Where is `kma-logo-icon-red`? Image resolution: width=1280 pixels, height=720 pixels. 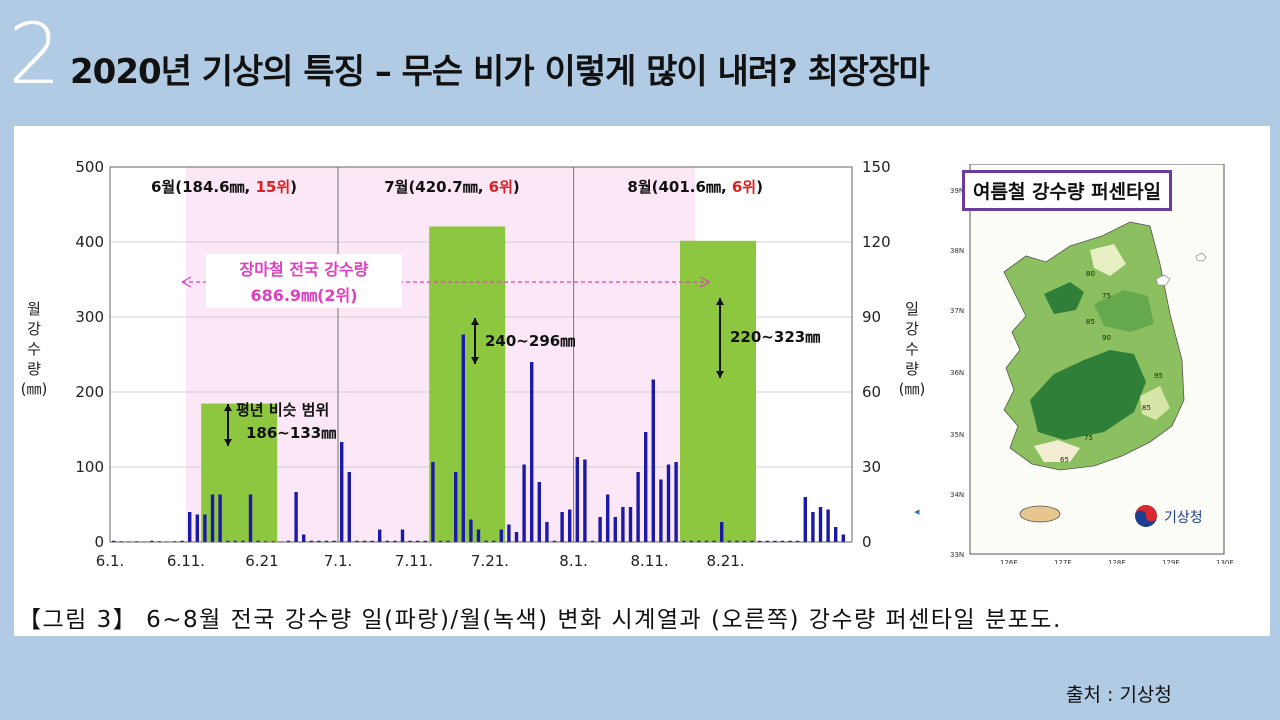 kma-logo-icon-red is located at coordinates (1146, 513).